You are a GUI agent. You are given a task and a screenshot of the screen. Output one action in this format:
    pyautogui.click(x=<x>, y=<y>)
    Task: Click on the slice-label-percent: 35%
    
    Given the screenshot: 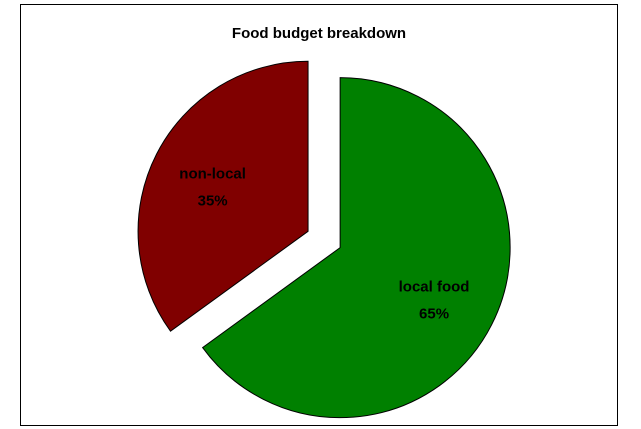 What is the action you would take?
    pyautogui.click(x=213, y=201)
    